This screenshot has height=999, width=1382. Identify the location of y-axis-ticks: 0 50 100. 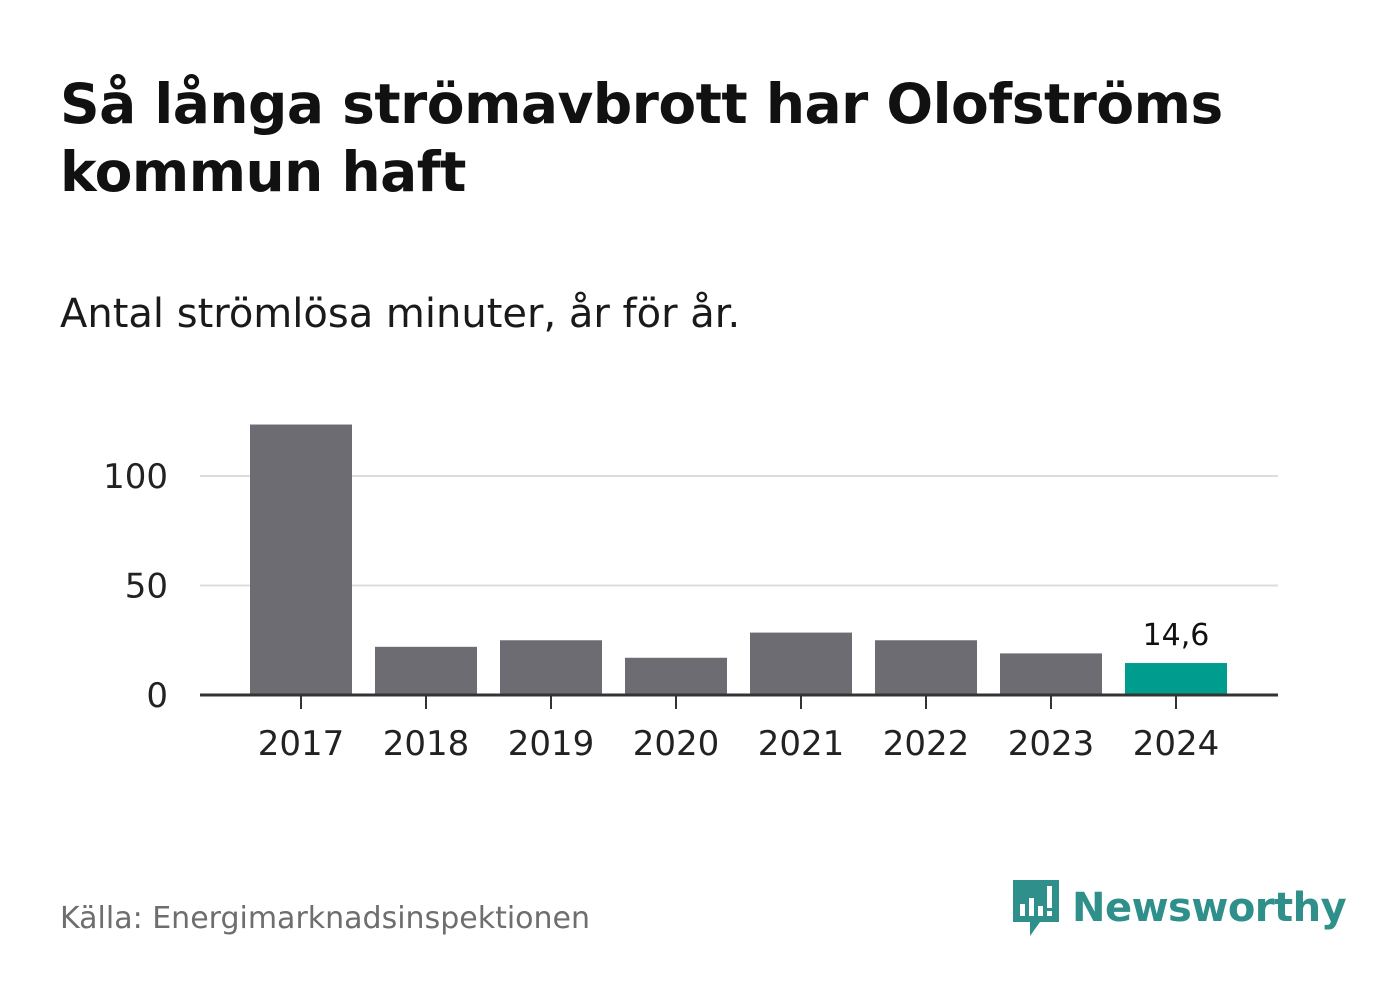
(135, 586).